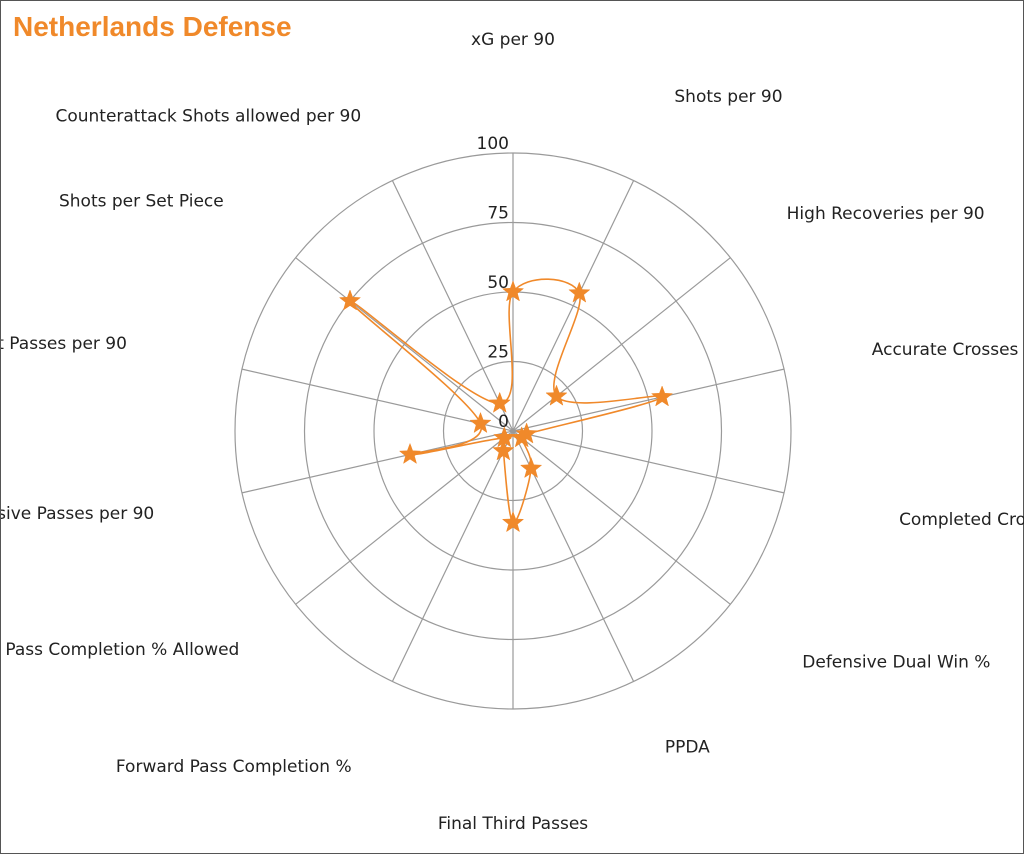 Image resolution: width=1024 pixels, height=855 pixels. I want to click on radial-tick-label: 100, so click(493, 144).